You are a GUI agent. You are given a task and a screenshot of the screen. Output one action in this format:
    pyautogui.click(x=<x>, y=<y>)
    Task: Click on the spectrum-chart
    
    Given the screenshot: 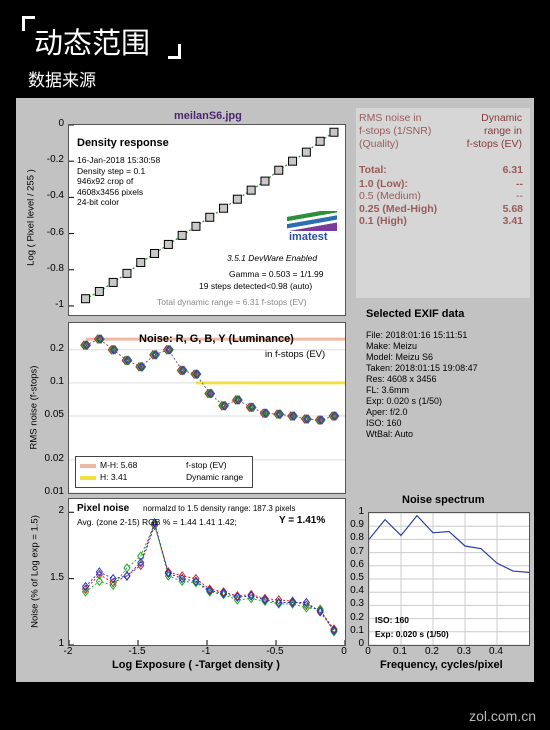 What is the action you would take?
    pyautogui.click(x=449, y=579)
    